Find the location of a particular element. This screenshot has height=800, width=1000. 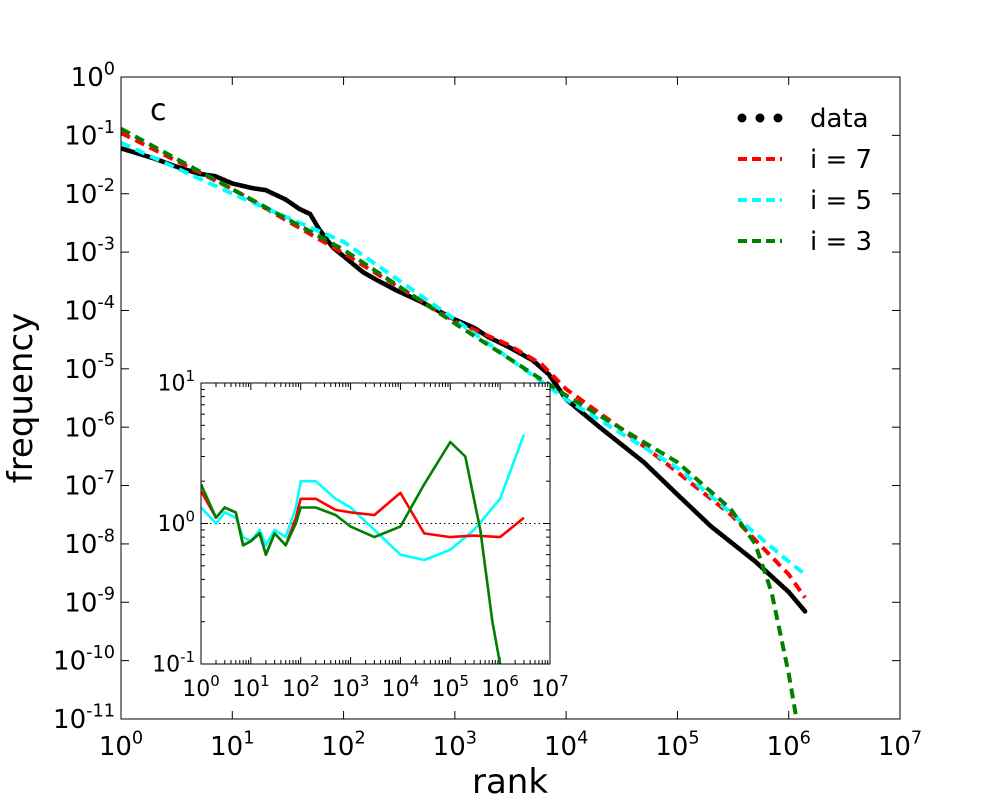

inset-plot-area is located at coordinates (375, 523).